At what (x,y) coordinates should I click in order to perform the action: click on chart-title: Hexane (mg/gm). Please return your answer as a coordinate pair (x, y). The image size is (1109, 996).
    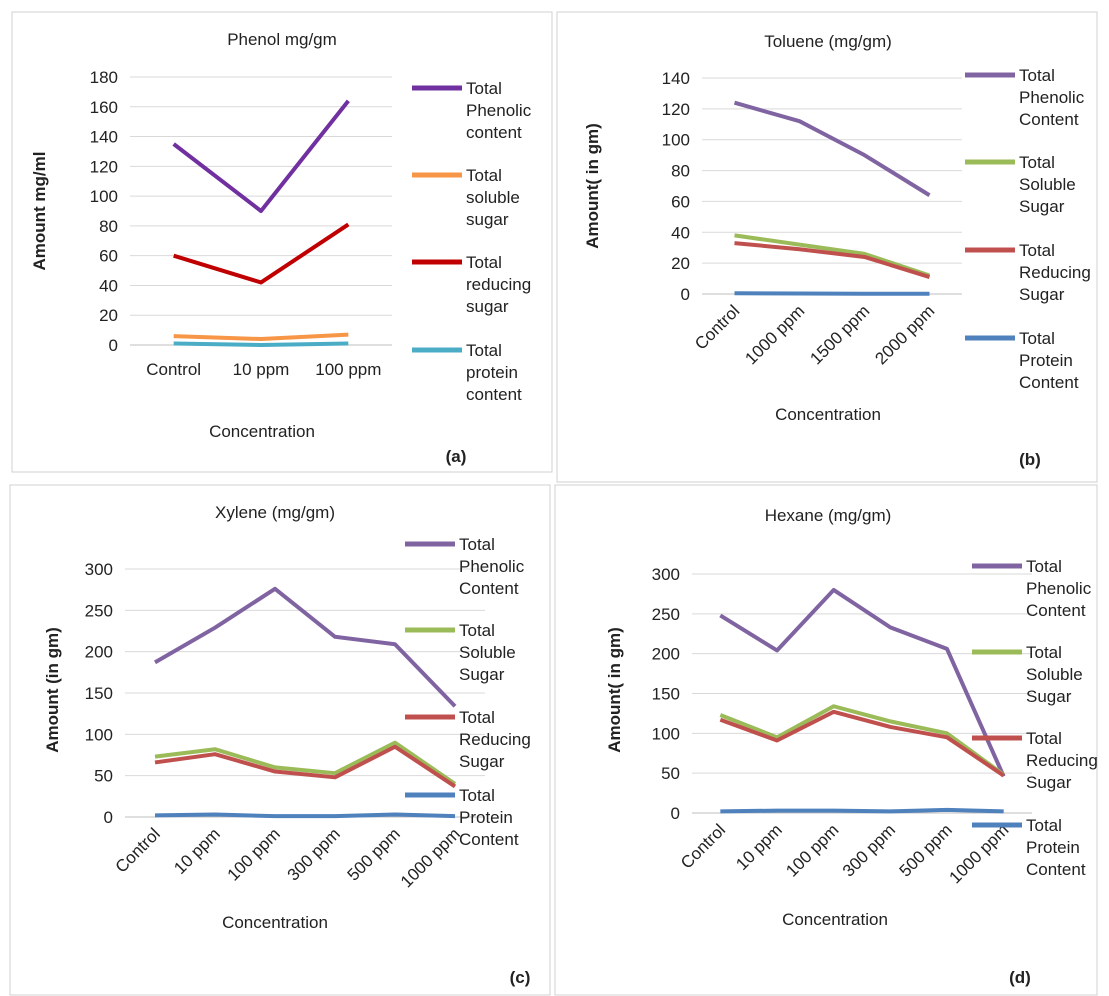
    Looking at the image, I should click on (828, 515).